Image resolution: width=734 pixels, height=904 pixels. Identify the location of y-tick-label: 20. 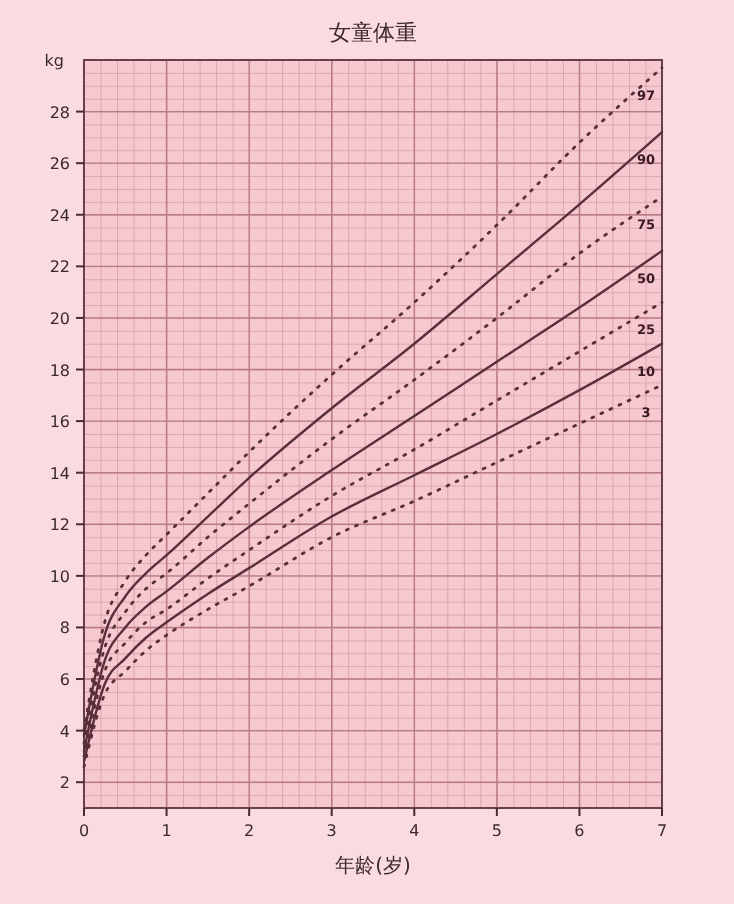
(59, 318).